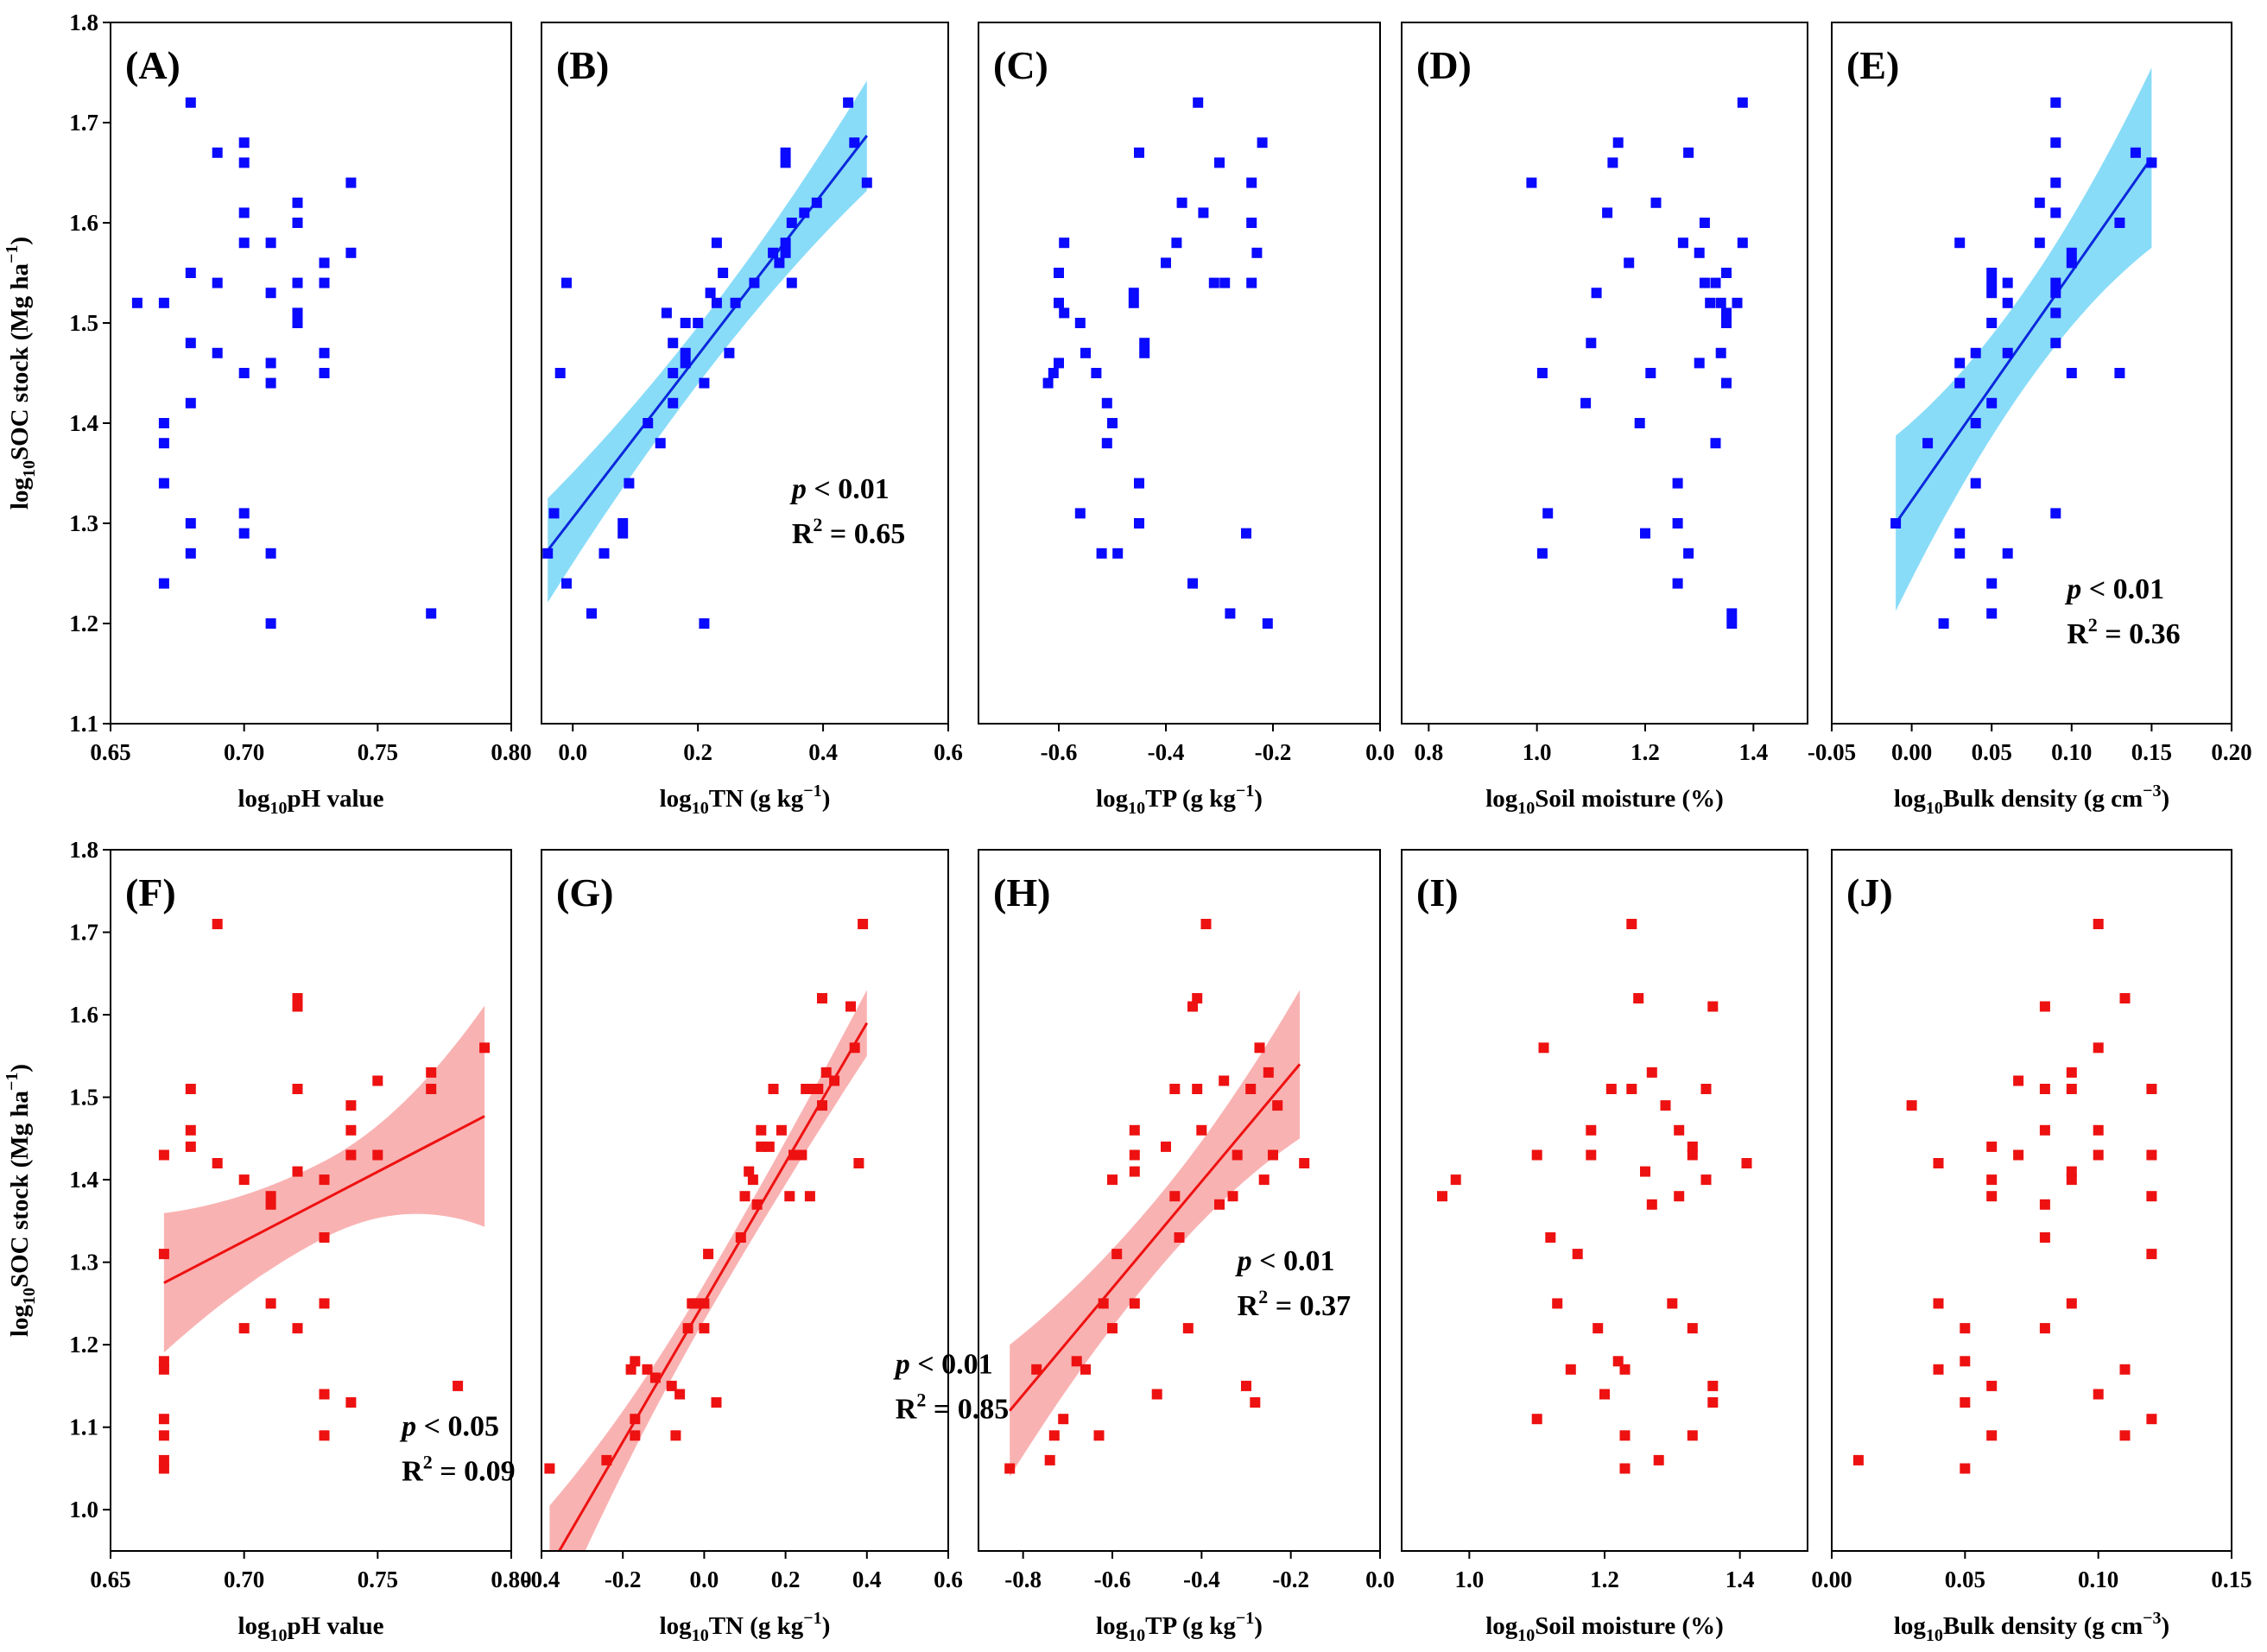 The image size is (2267, 1652). I want to click on x-tick-label: -0.6, so click(1059, 752).